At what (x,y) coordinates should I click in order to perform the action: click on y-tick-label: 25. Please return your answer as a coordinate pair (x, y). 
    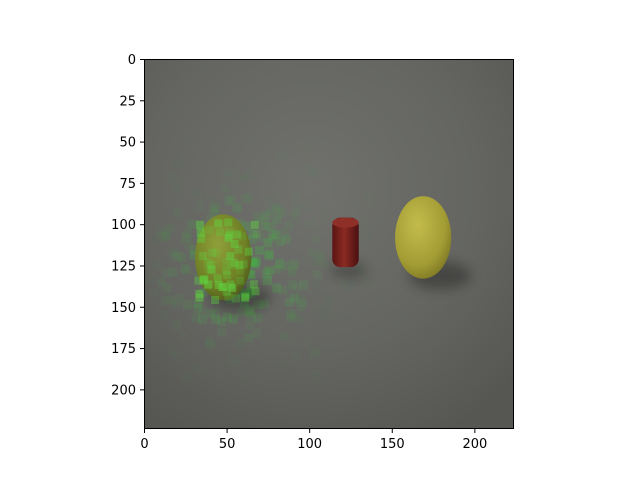
    Looking at the image, I should click on (127, 101).